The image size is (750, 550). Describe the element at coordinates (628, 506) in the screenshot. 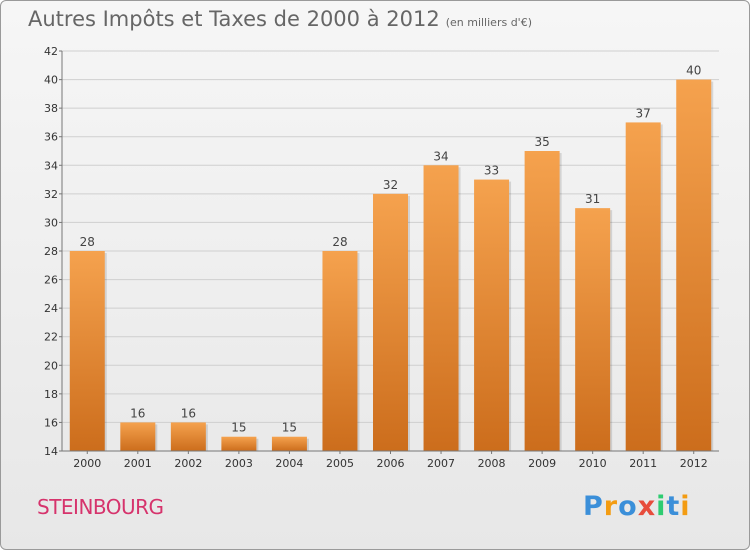

I see `logo-letter: o` at that location.